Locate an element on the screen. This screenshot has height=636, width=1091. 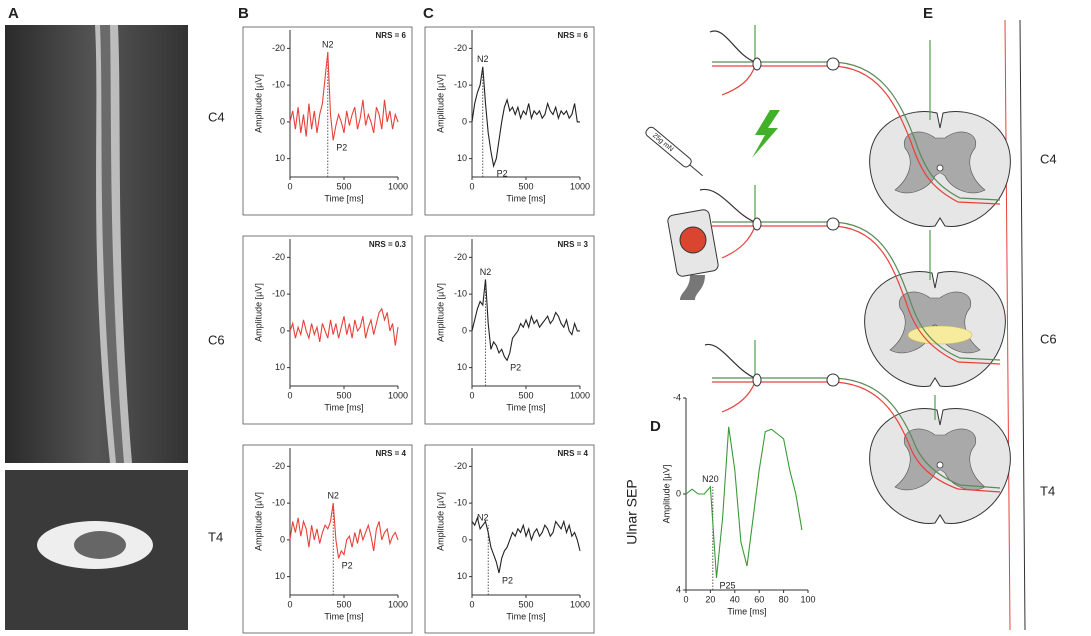
panel-label: C is located at coordinates (428, 13).